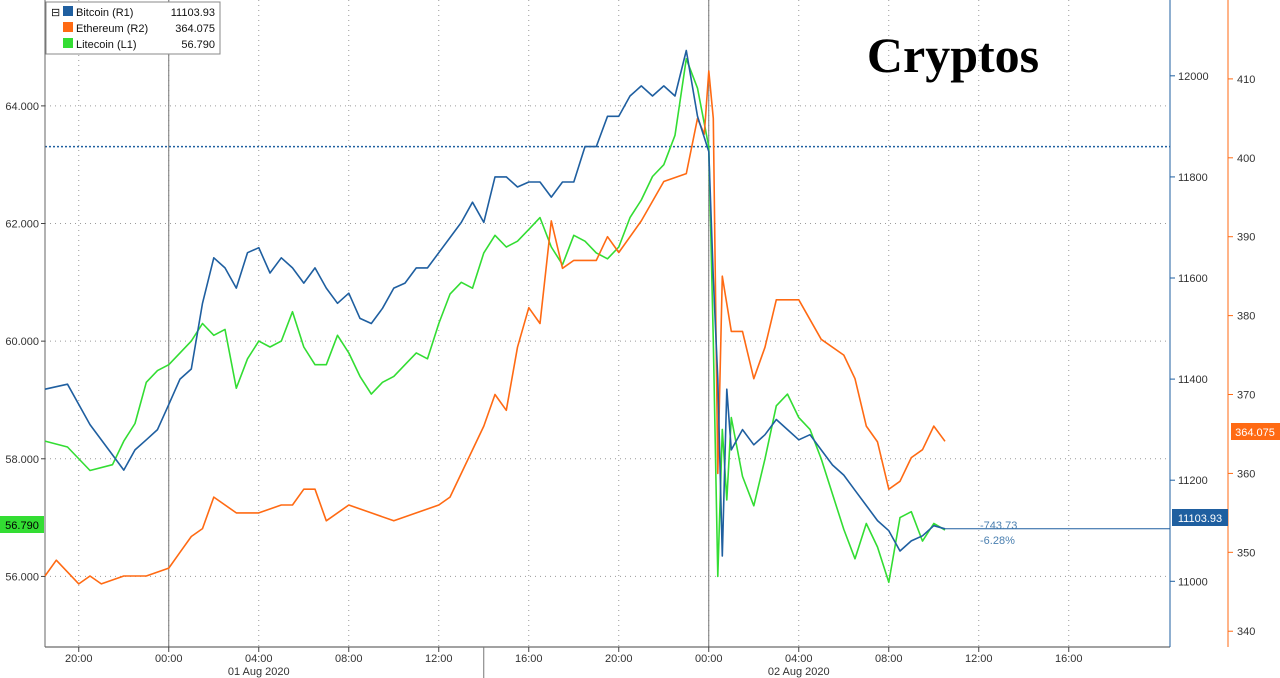  What do you see at coordinates (68, 43) in the screenshot?
I see `legend-swatch-litecoin` at bounding box center [68, 43].